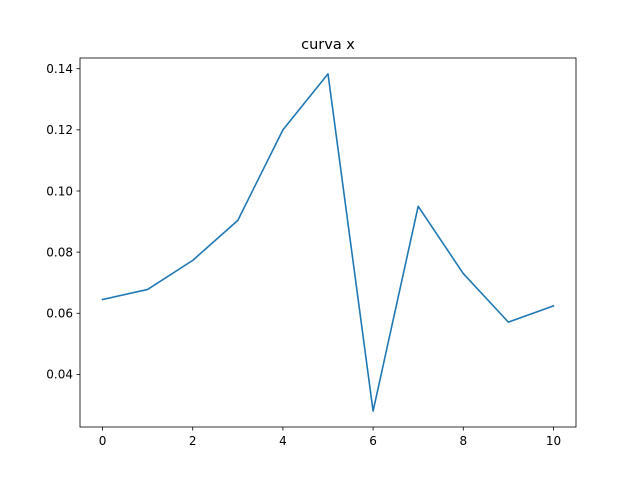  Describe the element at coordinates (328, 45) in the screenshot. I see `chart-title: curva x` at that location.